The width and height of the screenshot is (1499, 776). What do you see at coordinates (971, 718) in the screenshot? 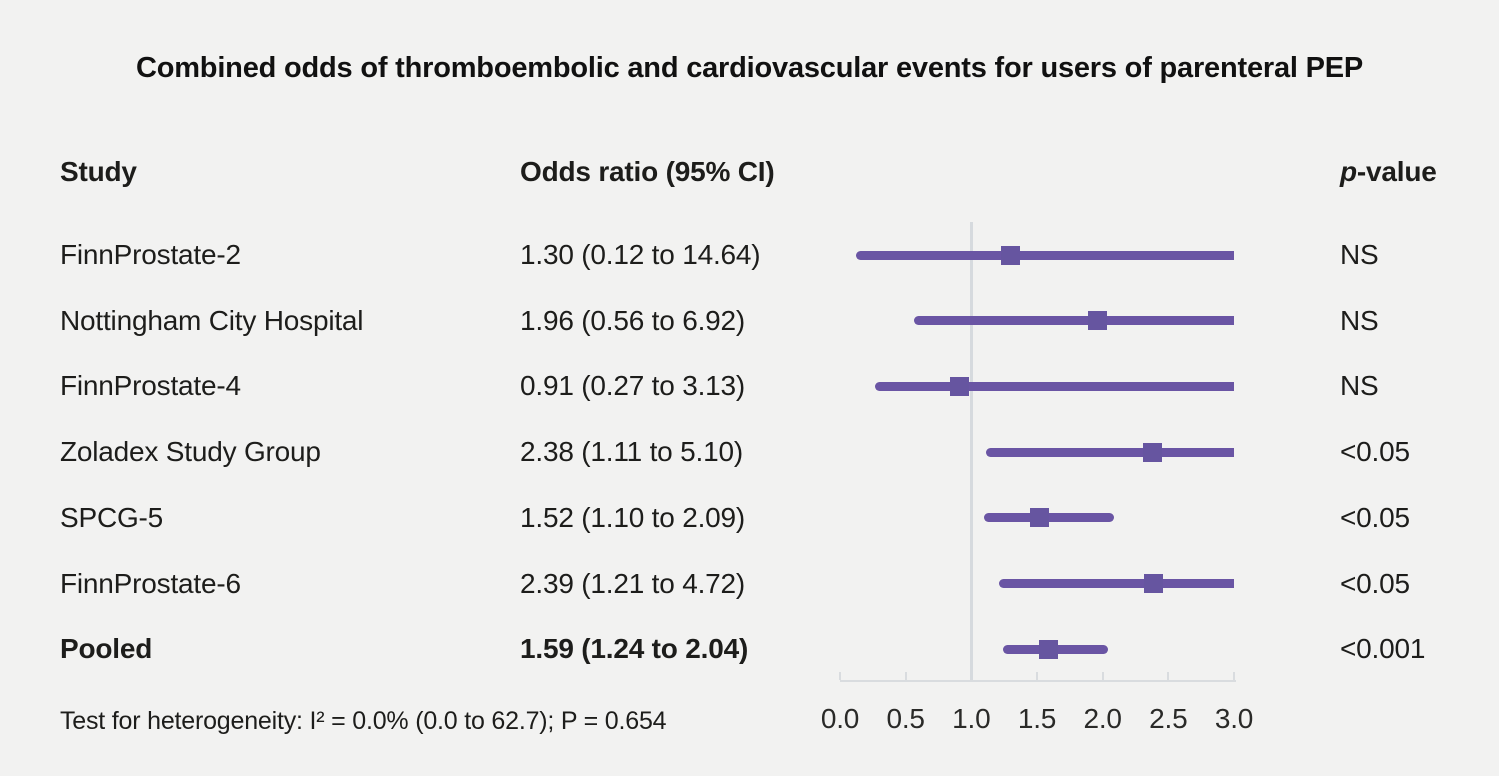
I see `x-axis-tick-label: 1.0` at bounding box center [971, 718].